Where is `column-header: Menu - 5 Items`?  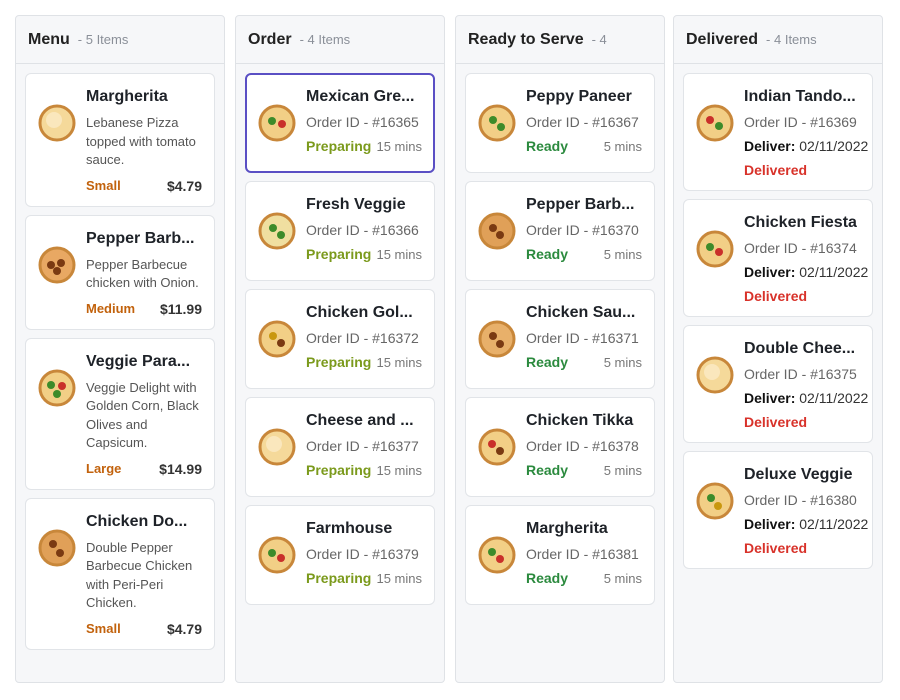
column-header: Menu - 5 Items is located at coordinates (120, 40).